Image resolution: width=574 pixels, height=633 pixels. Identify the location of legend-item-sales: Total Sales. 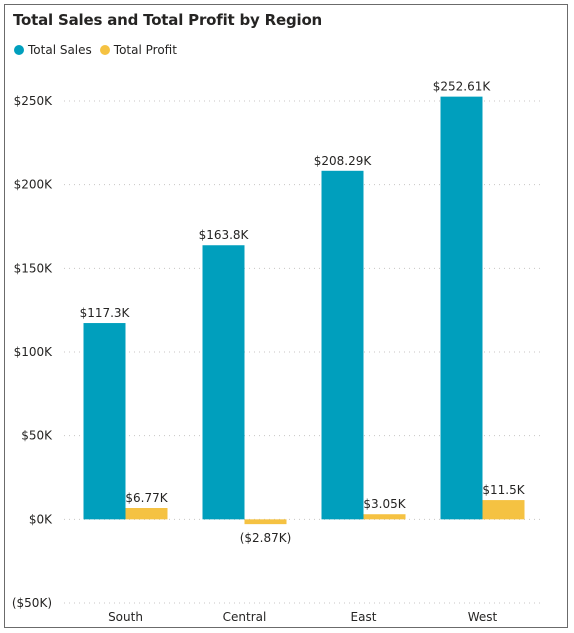
(53, 50).